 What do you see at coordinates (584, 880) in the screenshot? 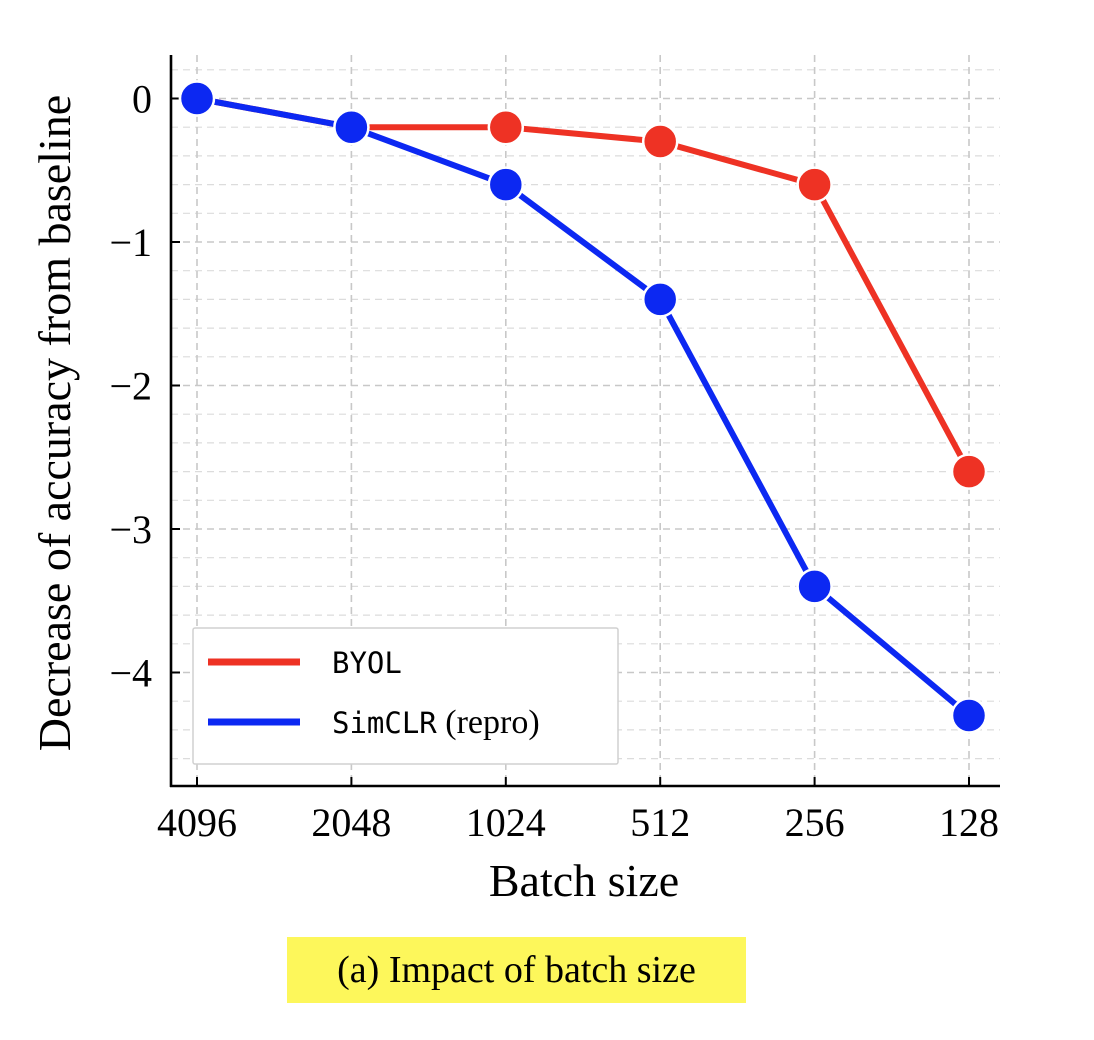
I see `x-axis-title: Batch size` at bounding box center [584, 880].